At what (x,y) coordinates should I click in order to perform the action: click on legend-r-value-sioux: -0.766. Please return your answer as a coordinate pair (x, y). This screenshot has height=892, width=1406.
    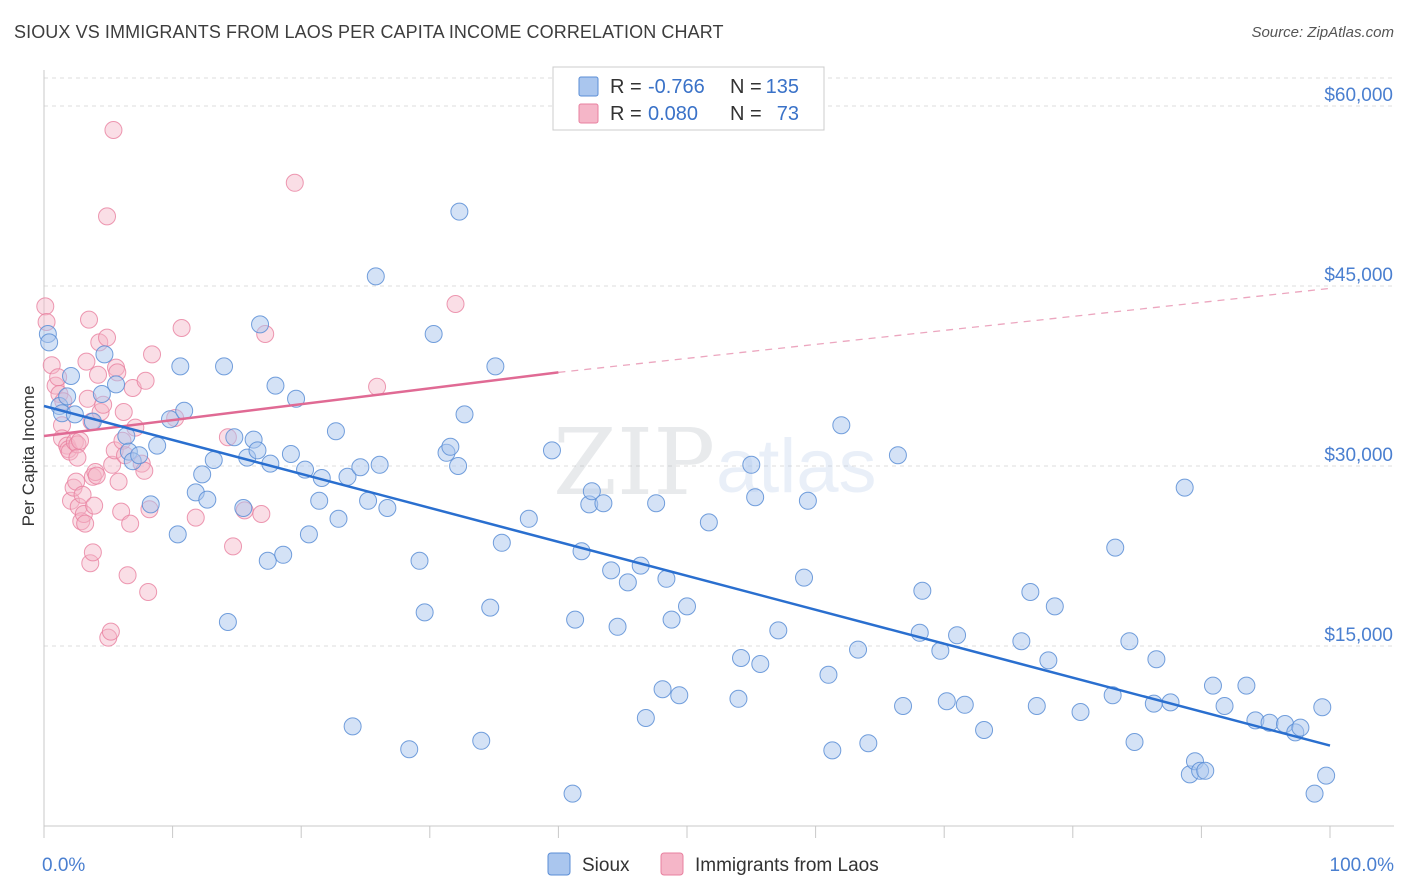
    Looking at the image, I should click on (676, 87).